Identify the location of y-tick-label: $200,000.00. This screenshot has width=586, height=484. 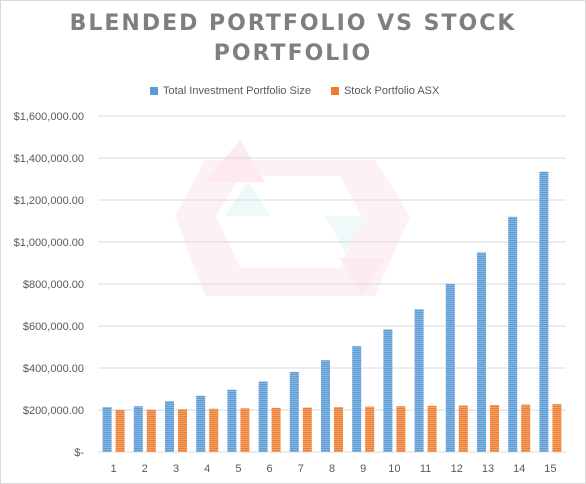
(53, 411).